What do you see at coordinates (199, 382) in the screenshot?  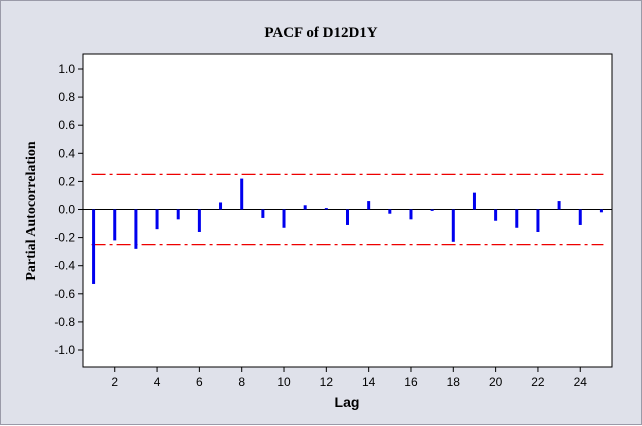 I see `x-tick-label: 6` at bounding box center [199, 382].